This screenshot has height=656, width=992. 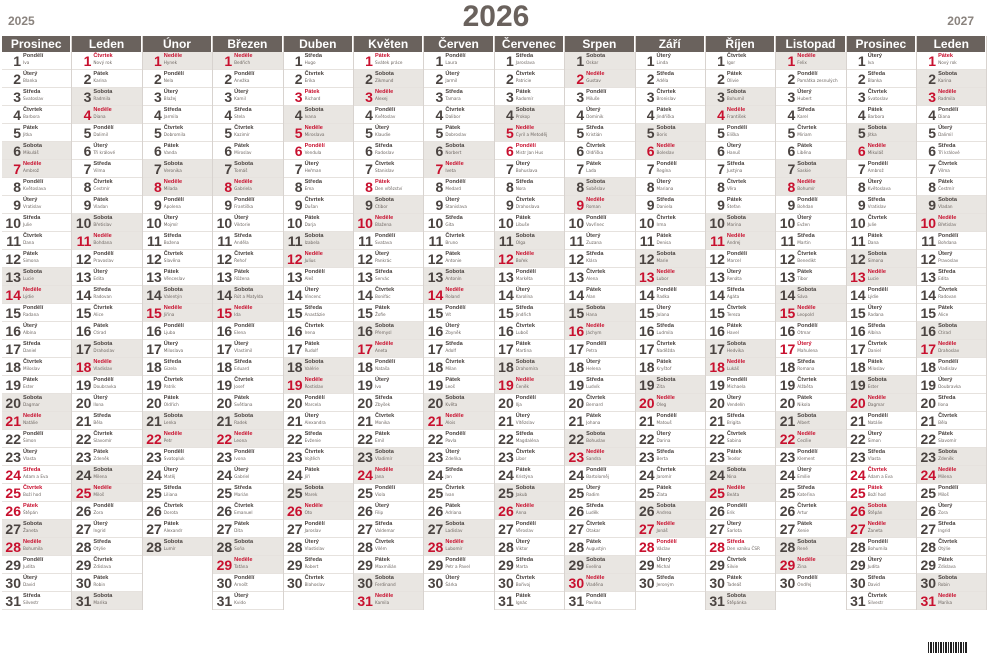 I want to click on day-cell: 13 Pátek Tibor, so click(x=811, y=277).